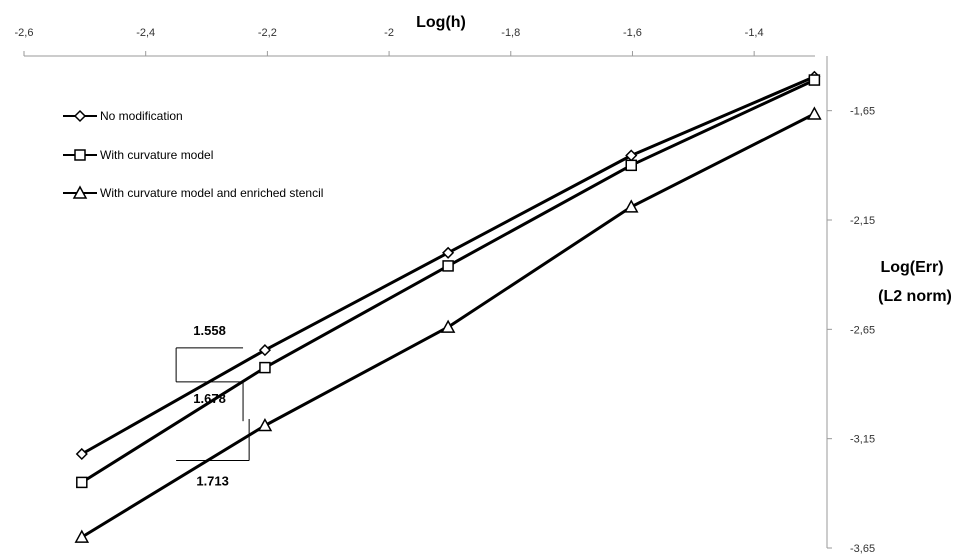 The image size is (963, 560). Describe the element at coordinates (915, 296) in the screenshot. I see `y-axis-title-line-2: (L2 norm)` at that location.